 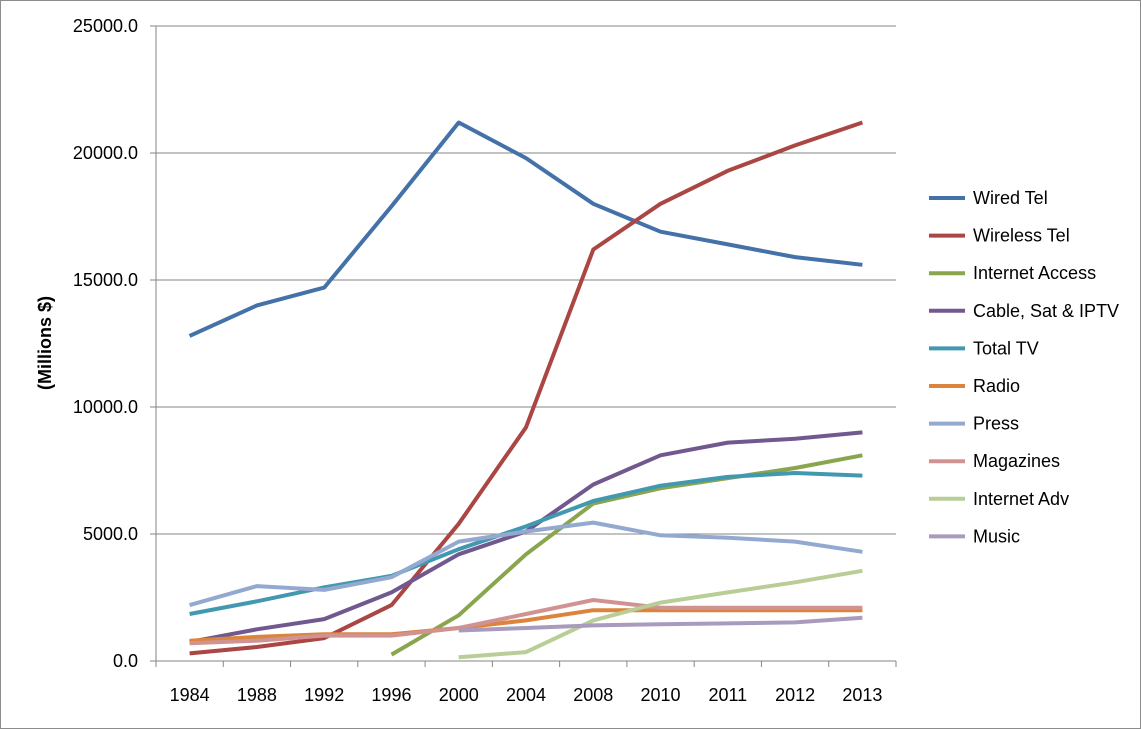 What do you see at coordinates (862, 695) in the screenshot?
I see `x-tick-label: 2013` at bounding box center [862, 695].